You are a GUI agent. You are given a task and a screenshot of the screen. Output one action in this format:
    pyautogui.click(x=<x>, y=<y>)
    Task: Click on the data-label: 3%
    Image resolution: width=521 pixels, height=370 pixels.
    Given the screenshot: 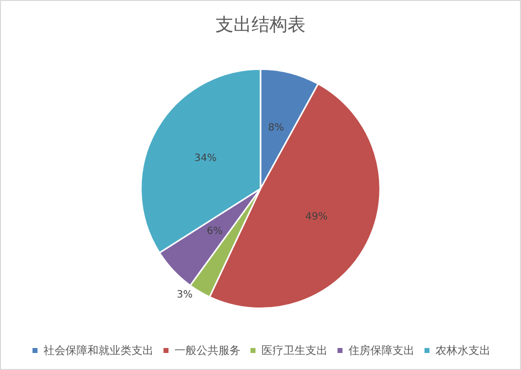 What is the action you would take?
    pyautogui.click(x=184, y=295)
    